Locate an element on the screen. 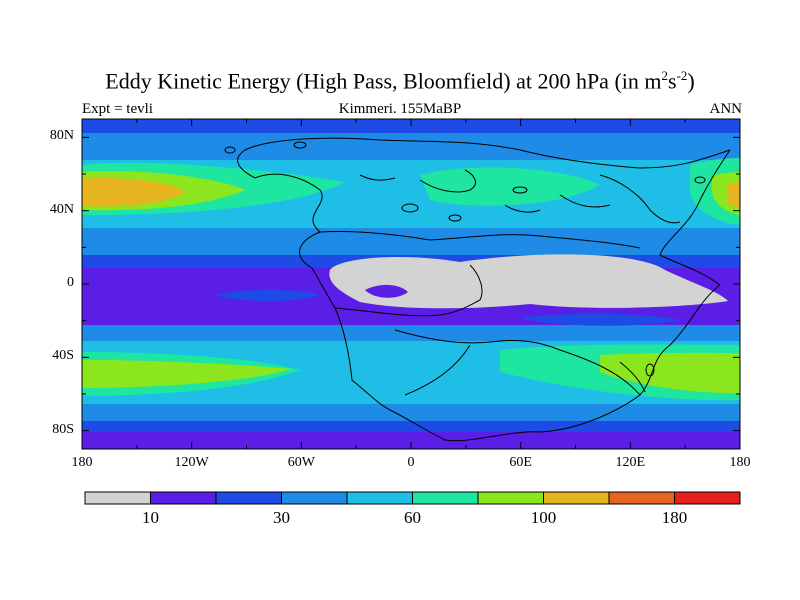 This screenshot has width=800, height=600. colorbar-label: 10 is located at coordinates (150, 517).